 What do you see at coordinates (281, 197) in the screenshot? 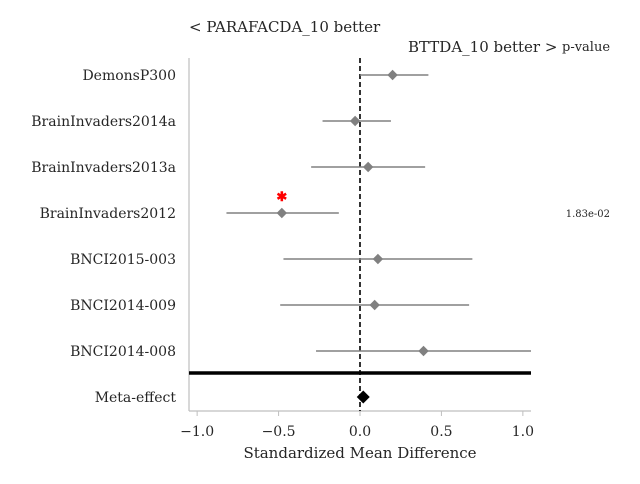
I see `significance-marker: ✱` at bounding box center [281, 197].